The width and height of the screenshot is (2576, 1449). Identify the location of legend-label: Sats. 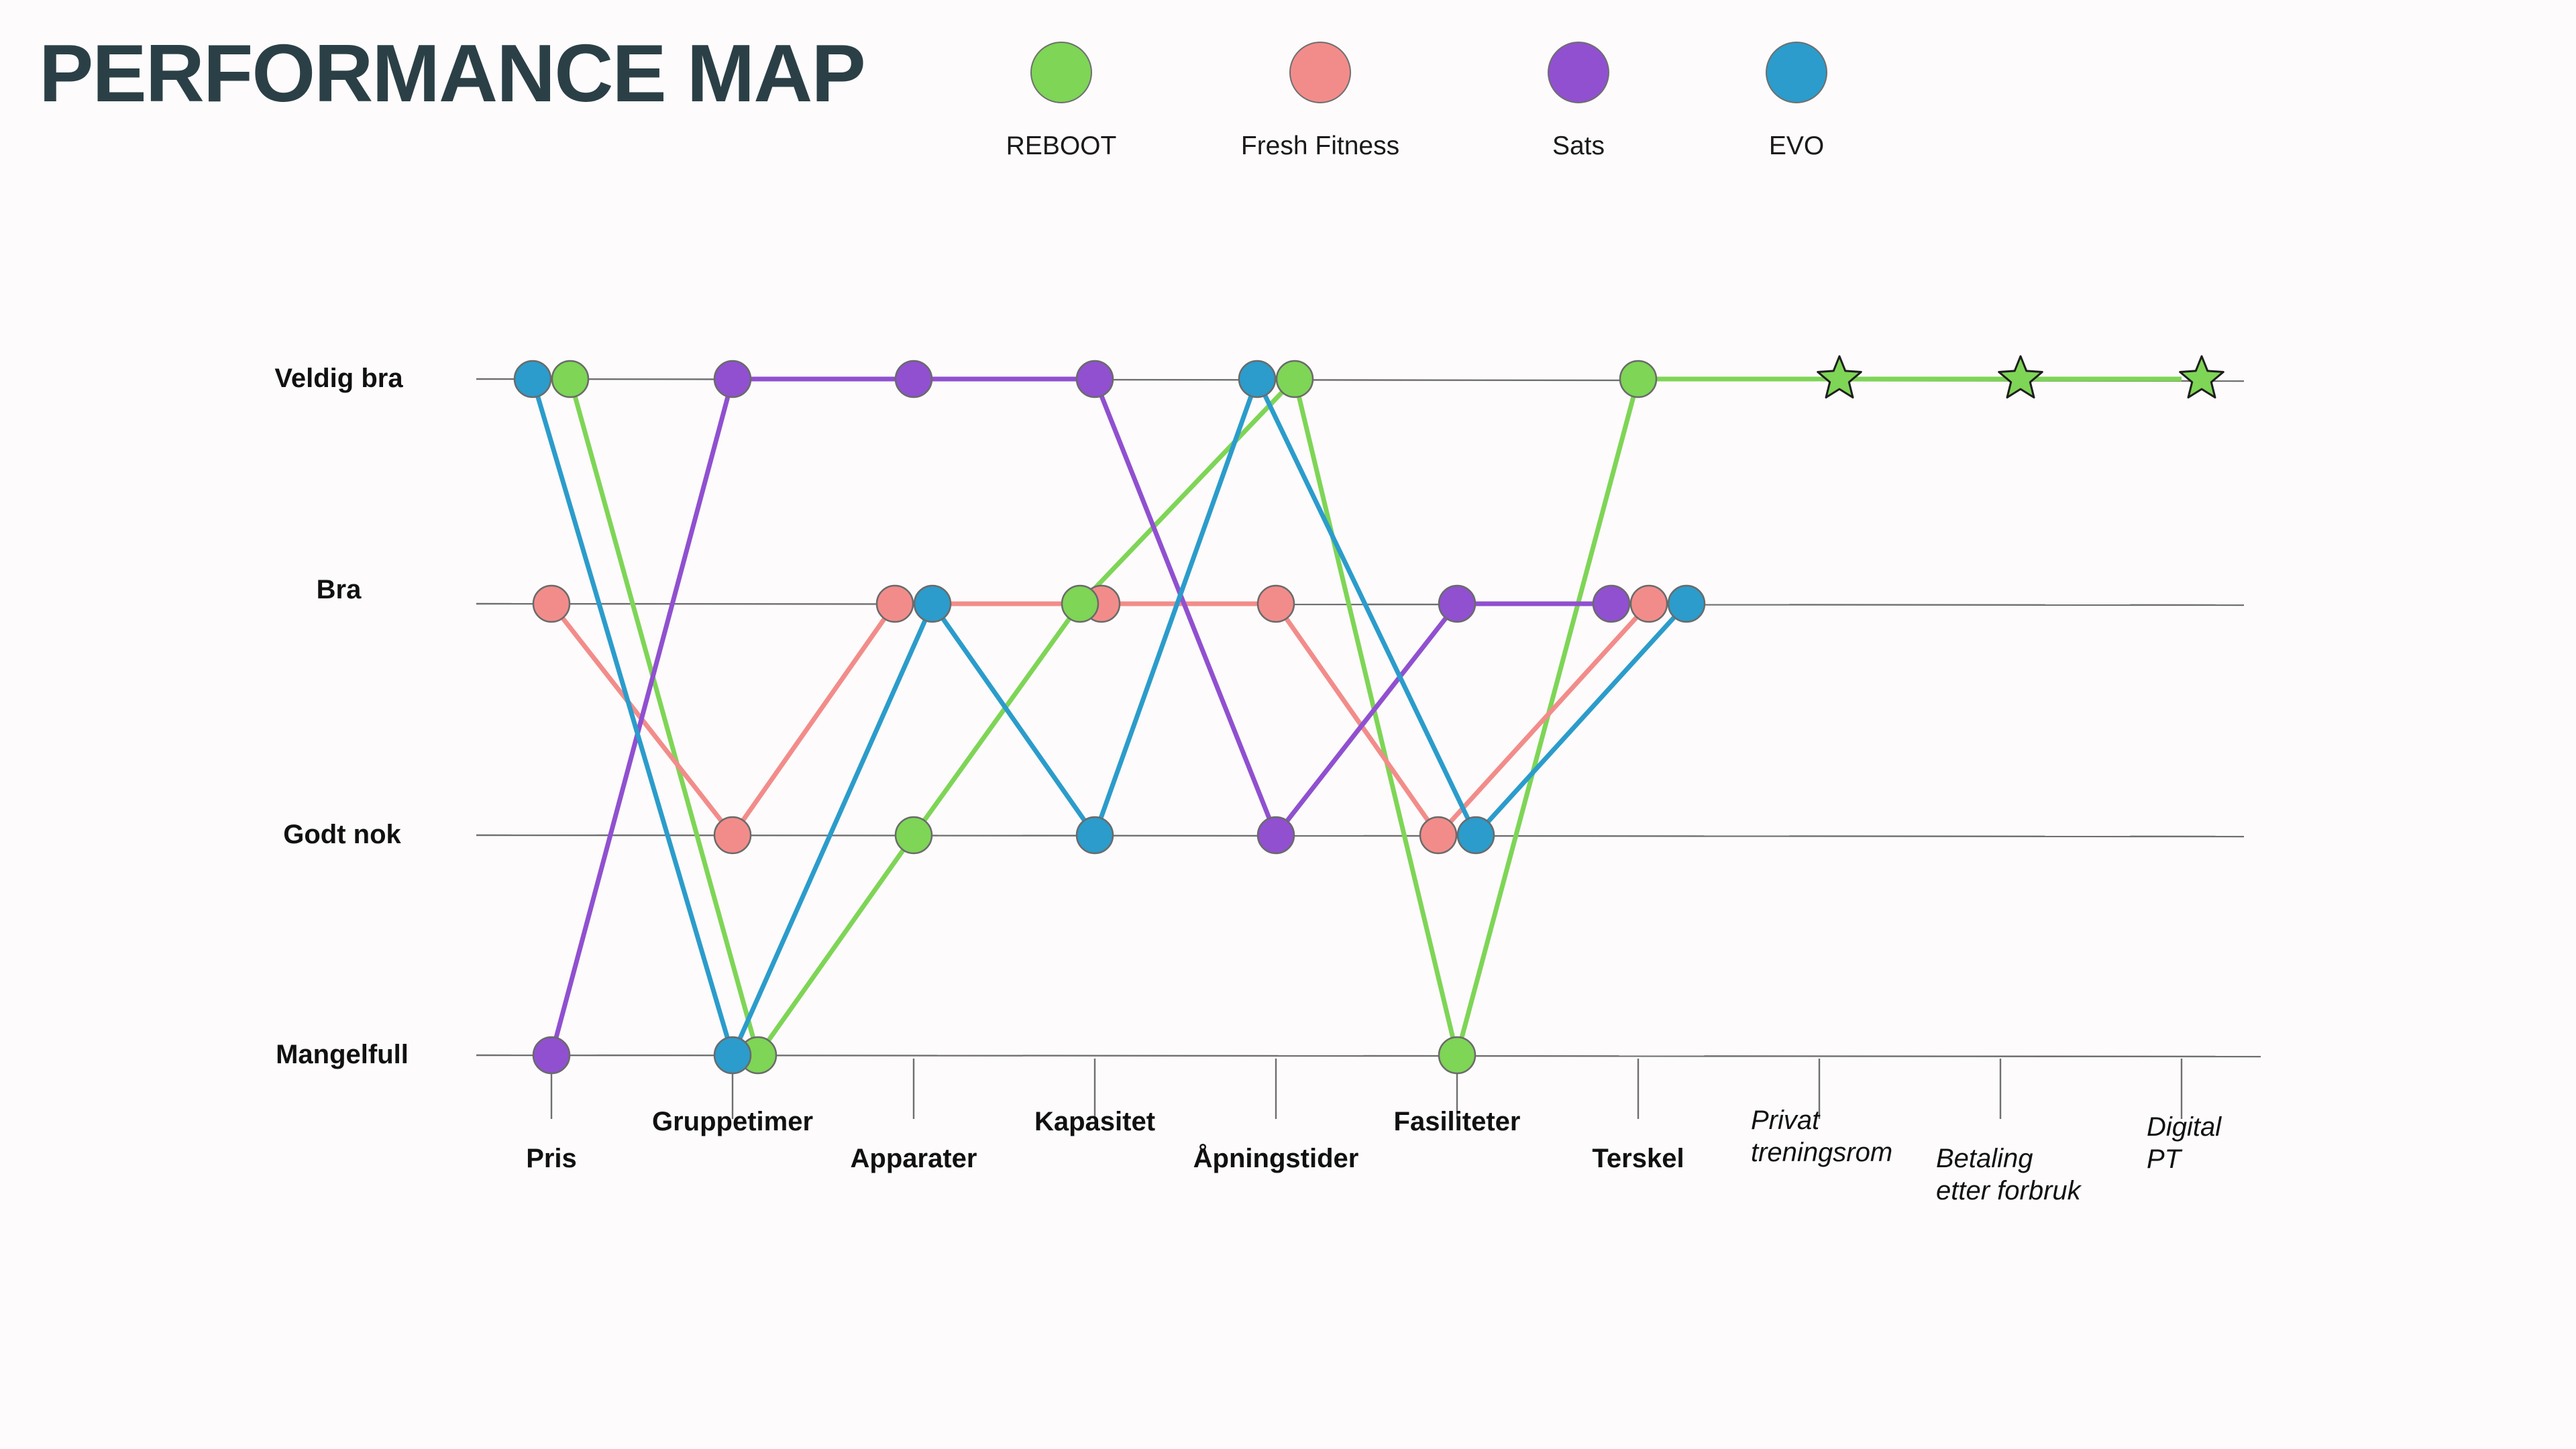
(1578, 145).